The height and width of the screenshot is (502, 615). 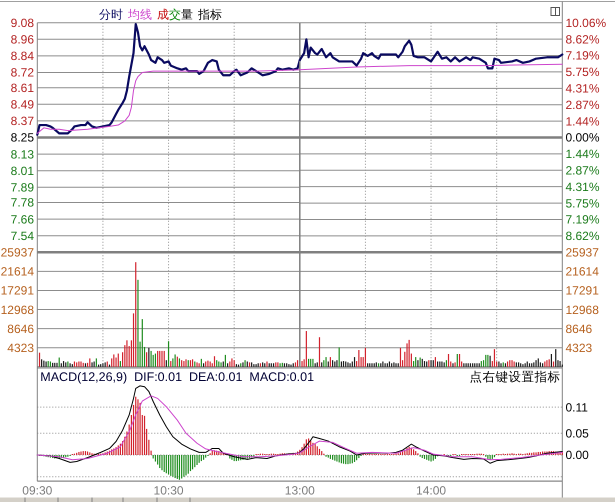 I want to click on text: 均线, so click(x=139, y=15).